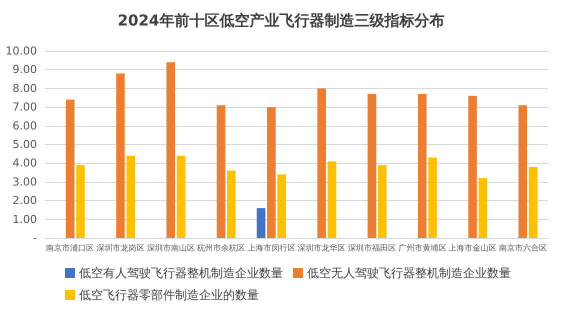 This screenshot has width=562, height=312. What do you see at coordinates (24, 69) in the screenshot?
I see `y-tick-label: 9.00` at bounding box center [24, 69].